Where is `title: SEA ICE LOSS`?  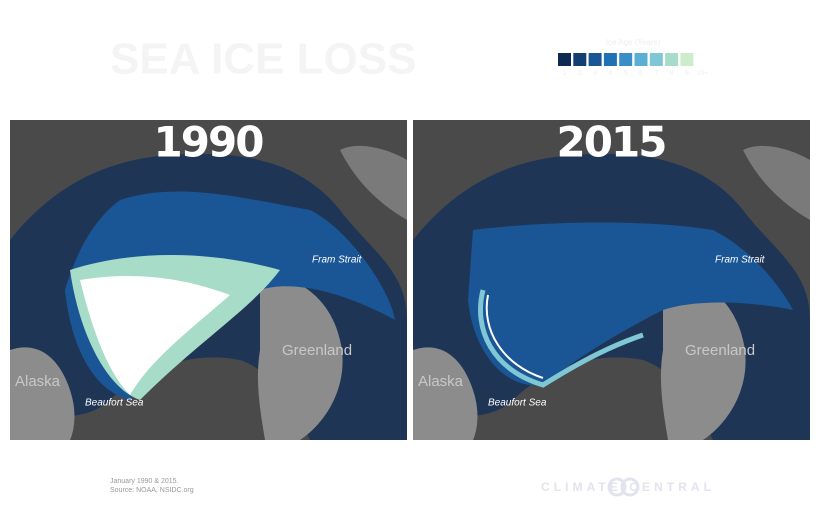
title: SEA ICE LOSS is located at coordinates (263, 59).